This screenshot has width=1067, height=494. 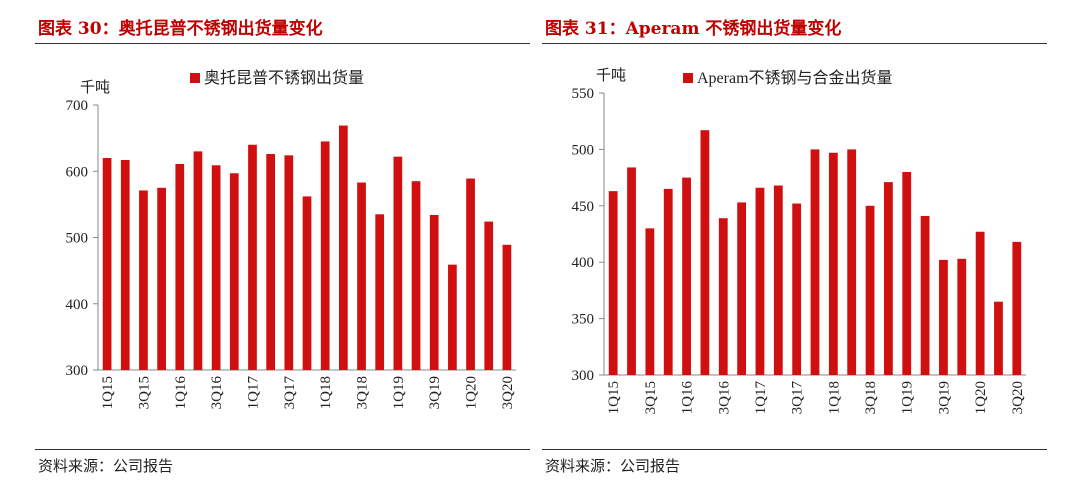 What do you see at coordinates (613, 466) in the screenshot?
I see `source-note-right: 资料来源：公司报告` at bounding box center [613, 466].